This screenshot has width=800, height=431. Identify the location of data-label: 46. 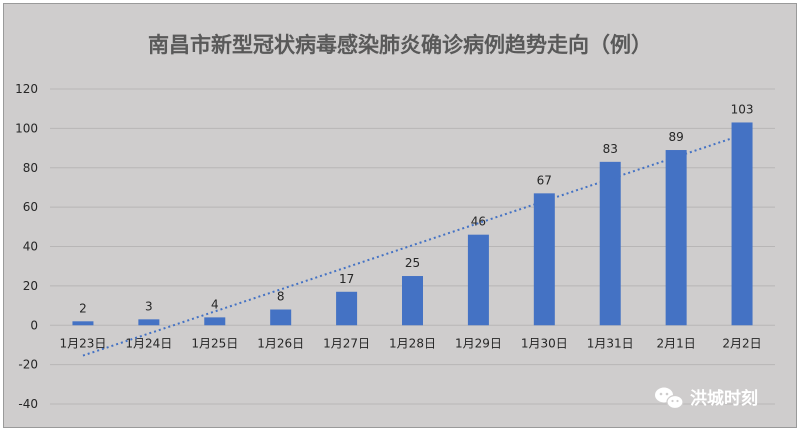
(478, 222).